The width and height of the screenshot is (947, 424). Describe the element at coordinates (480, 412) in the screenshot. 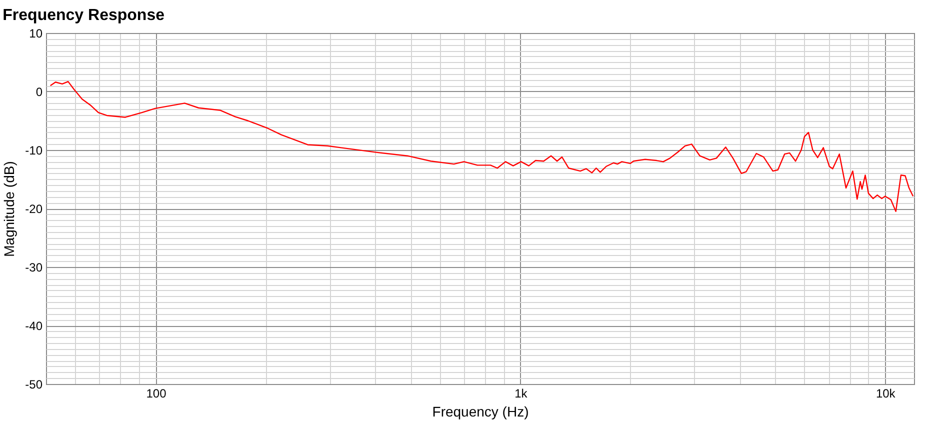

I see `x-axis-title: Frequency (Hz)` at that location.